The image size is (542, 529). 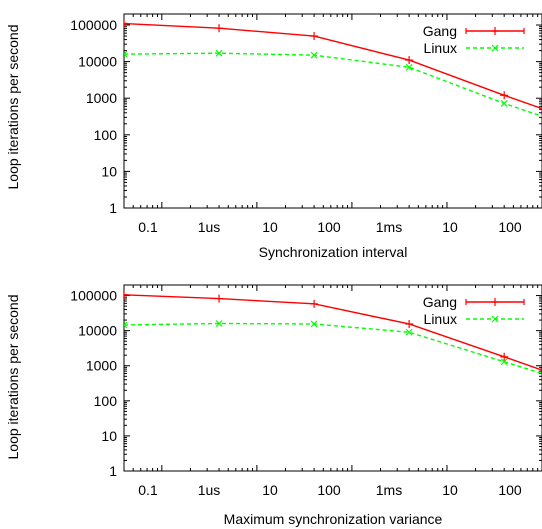 I want to click on chart-2-y-axis-label: Loop iterations per second, so click(x=13, y=377).